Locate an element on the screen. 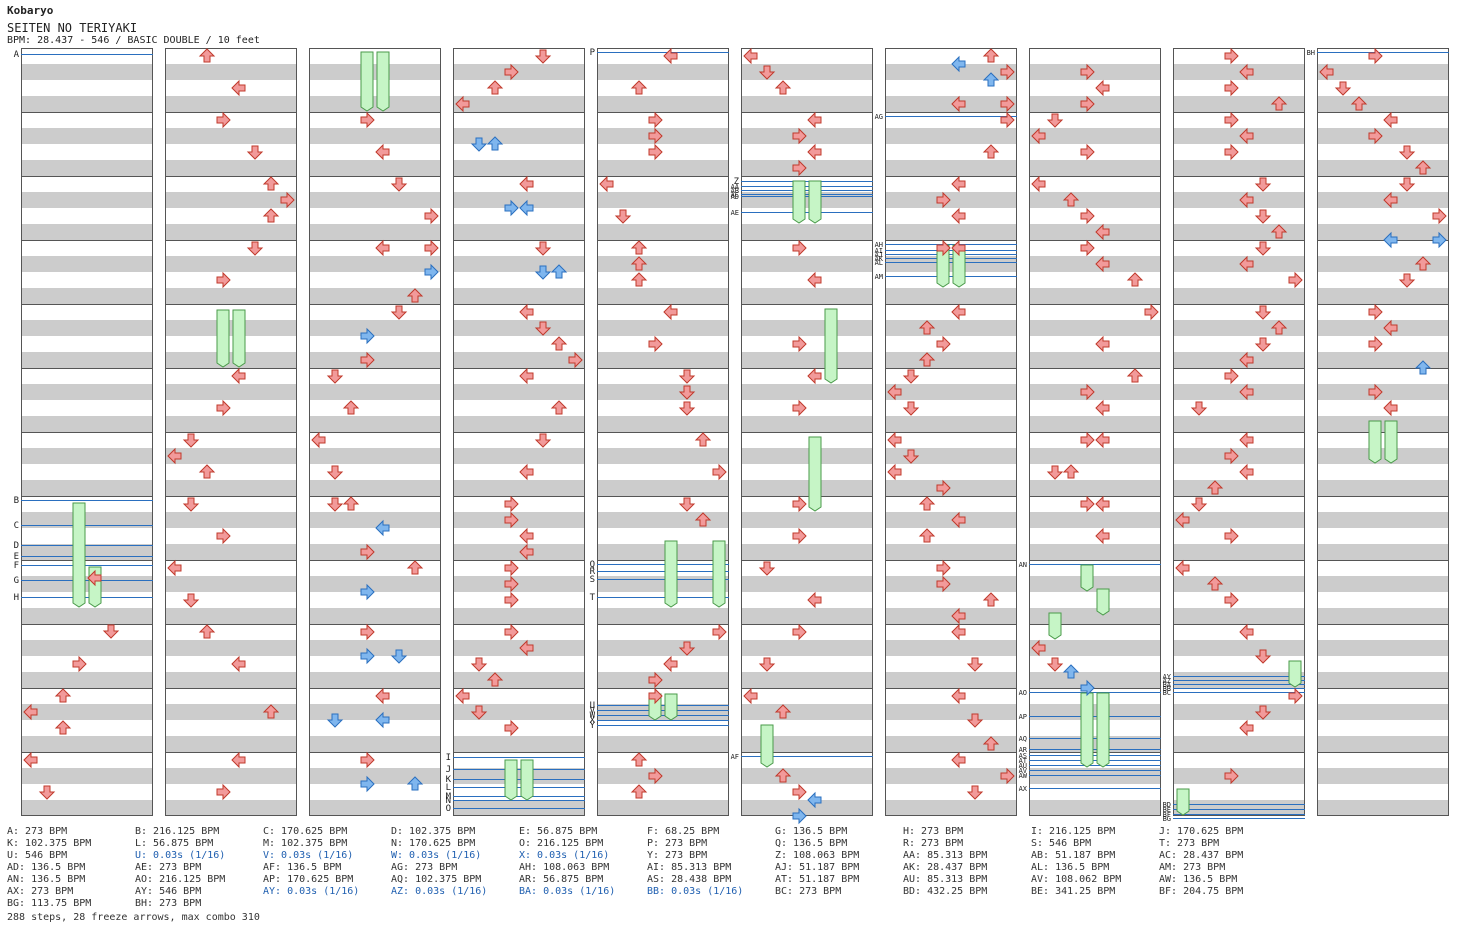 The height and width of the screenshot is (948, 1472). legend-entry: Y: 273 BPM is located at coordinates (677, 855).